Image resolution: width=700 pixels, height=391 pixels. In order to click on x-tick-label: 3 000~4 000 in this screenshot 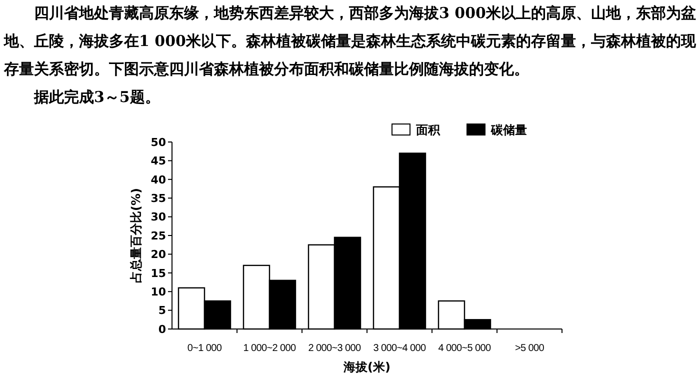, I will do `click(400, 348)`.